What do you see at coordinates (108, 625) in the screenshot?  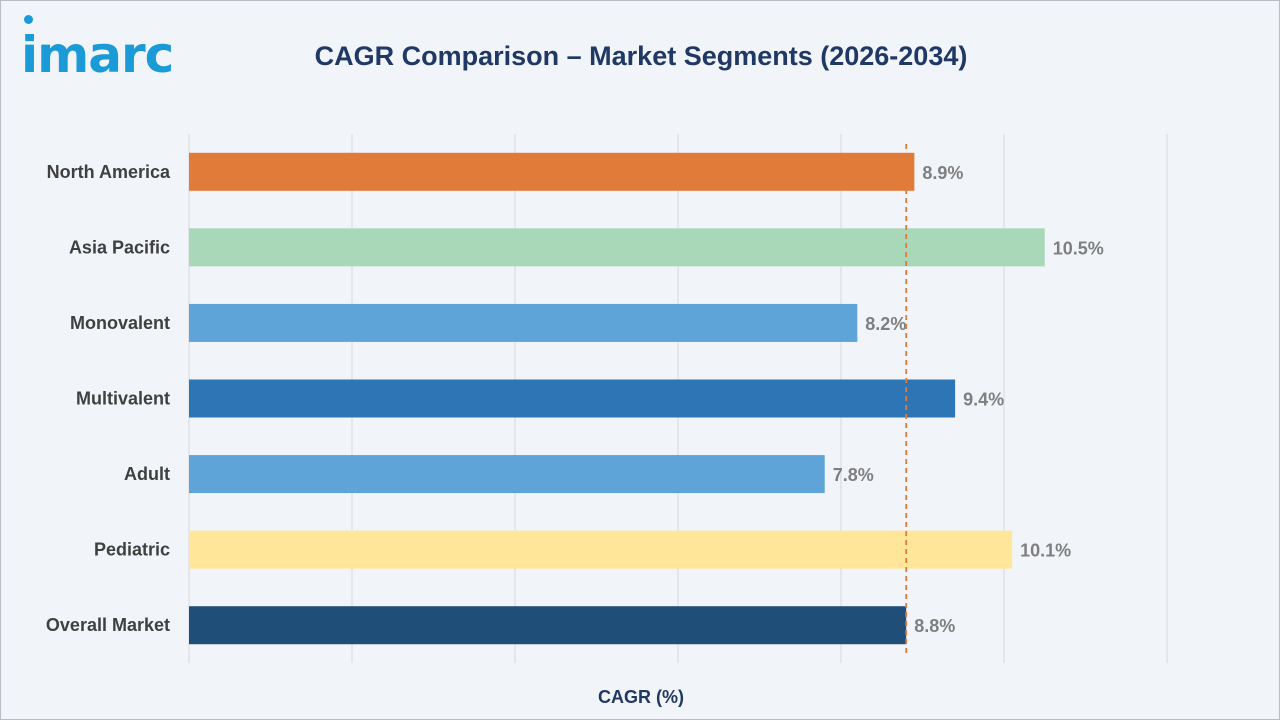 I see `y-tick-label: Overall Market` at bounding box center [108, 625].